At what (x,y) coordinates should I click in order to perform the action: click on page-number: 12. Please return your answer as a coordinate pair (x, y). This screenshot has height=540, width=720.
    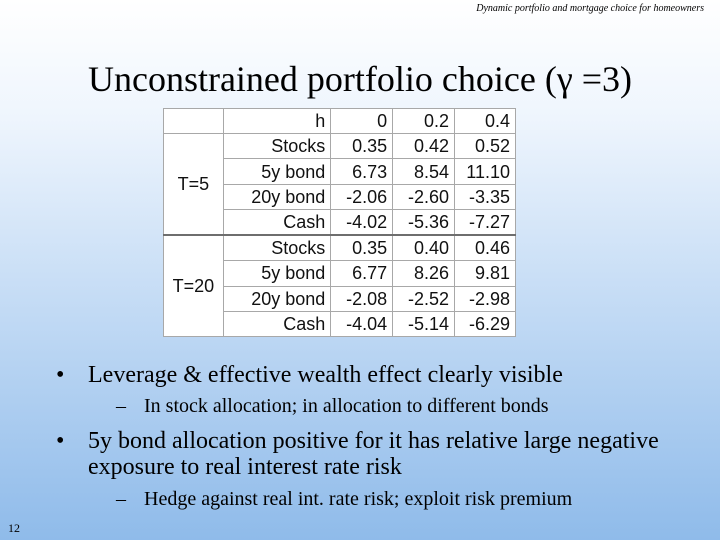
    Looking at the image, I should click on (14, 528).